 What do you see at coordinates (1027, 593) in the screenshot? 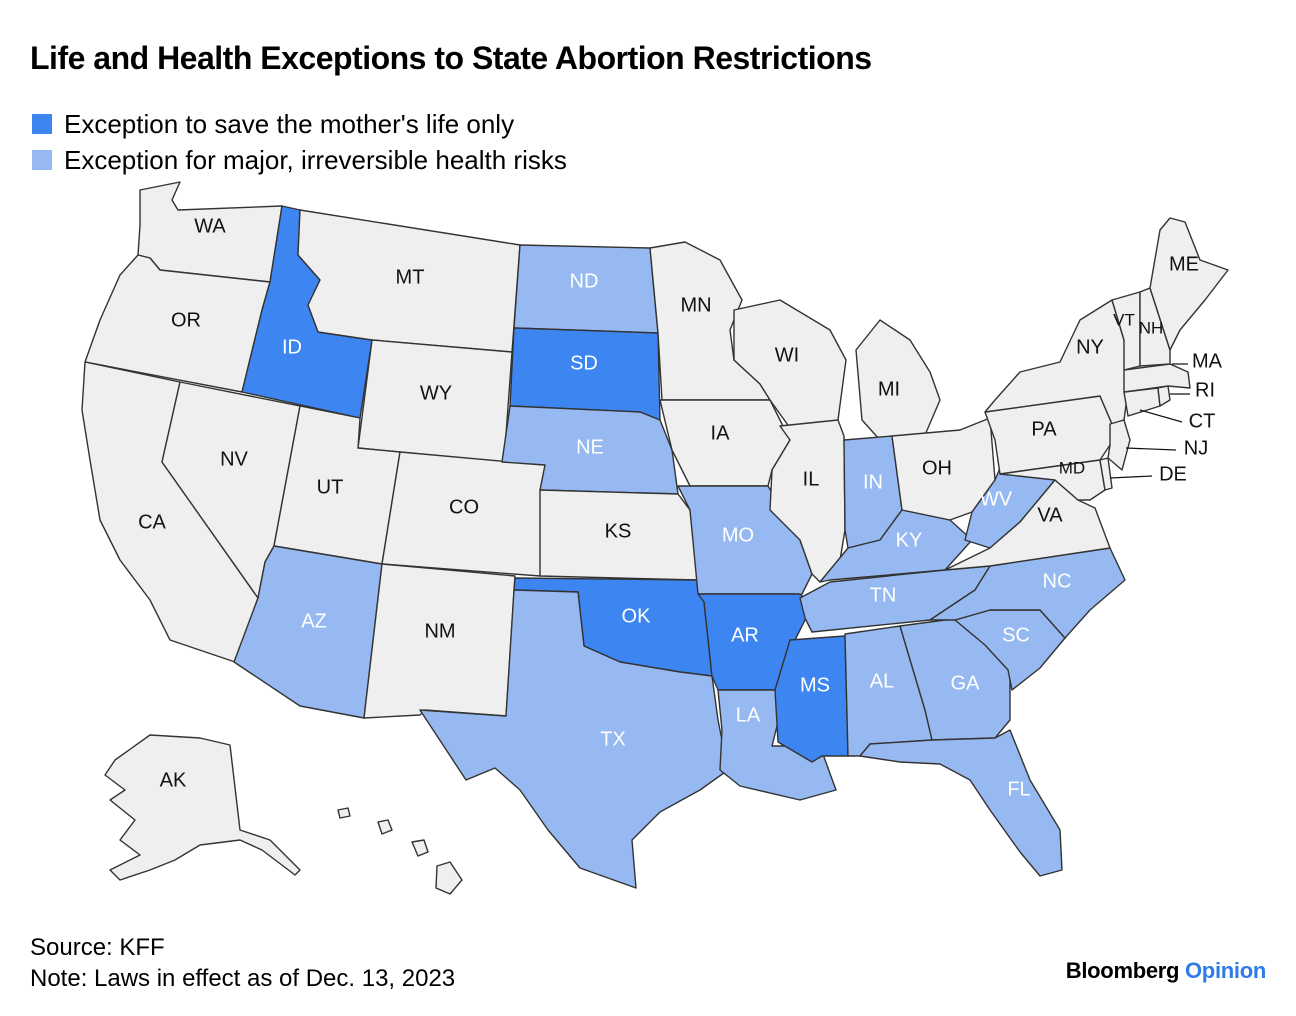
I see `state-nc` at bounding box center [1027, 593].